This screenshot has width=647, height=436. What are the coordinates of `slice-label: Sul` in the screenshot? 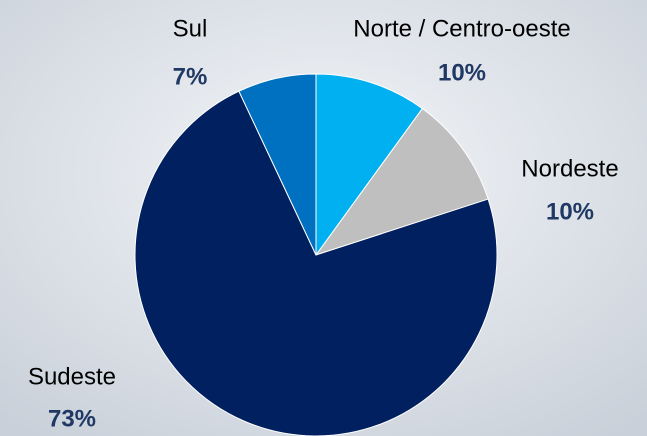 It's located at (190, 28).